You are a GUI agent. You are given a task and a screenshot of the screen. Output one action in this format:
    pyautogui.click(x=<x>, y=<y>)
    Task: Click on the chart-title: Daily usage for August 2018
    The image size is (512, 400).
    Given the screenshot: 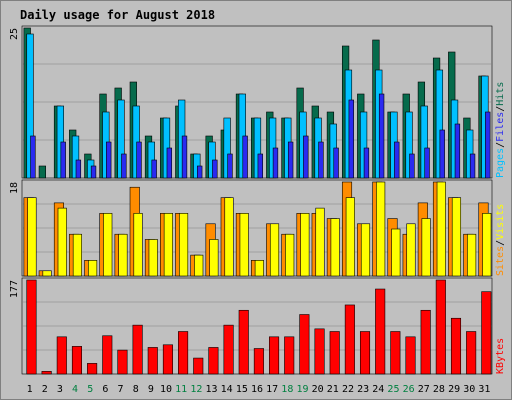 What is the action you would take?
    pyautogui.click(x=117, y=15)
    